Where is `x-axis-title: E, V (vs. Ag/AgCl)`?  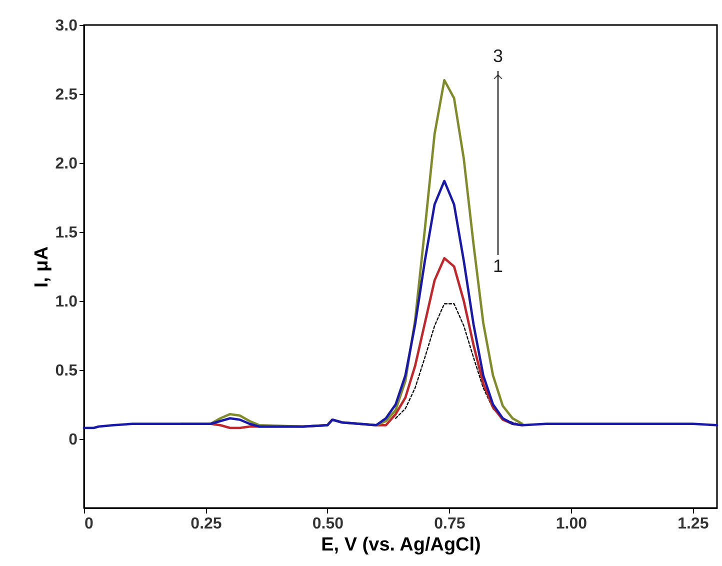 x-axis-title: E, V (vs. Ag/AgCl) is located at coordinates (401, 545).